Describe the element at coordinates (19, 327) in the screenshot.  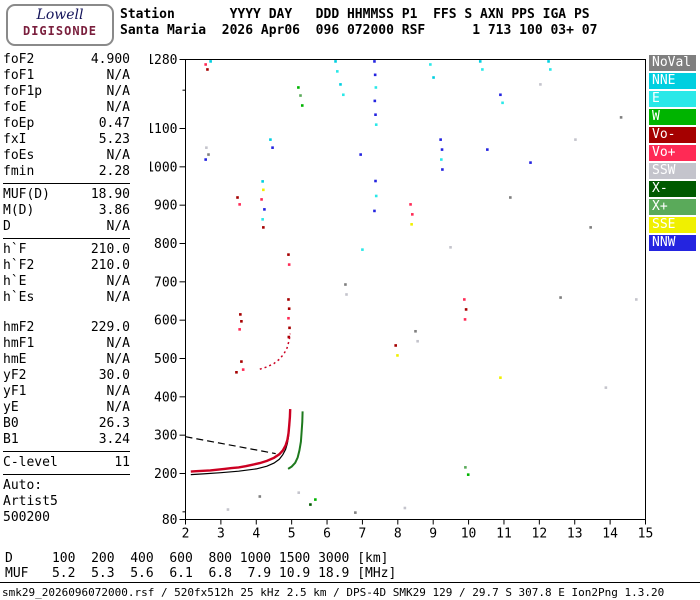
I see `param-label: hmF2` at that location.